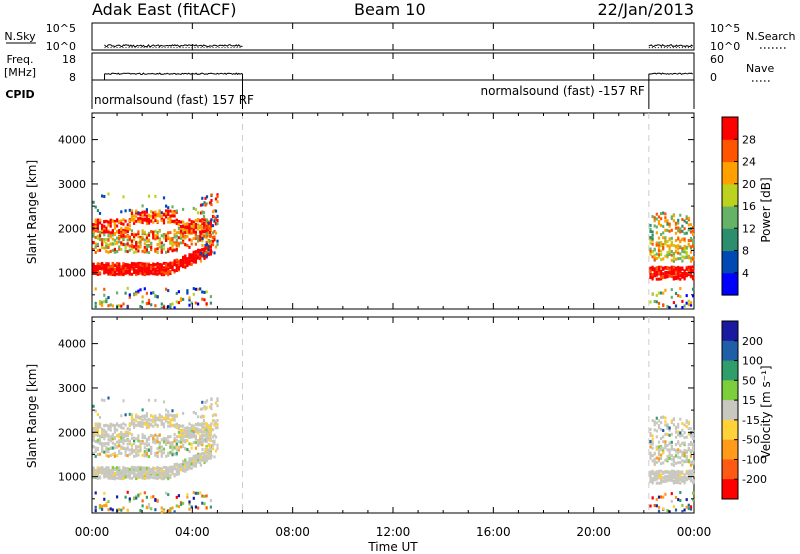 Image resolution: width=800 pixels, height=554 pixels. What do you see at coordinates (752, 341) in the screenshot?
I see `colorbar-tick-label: 200` at bounding box center [752, 341].